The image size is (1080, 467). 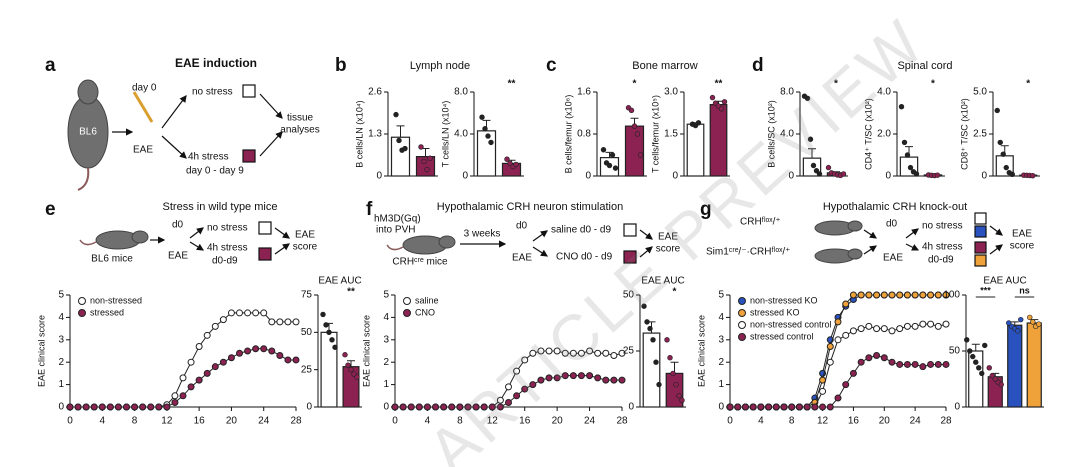 What do you see at coordinates (868, 134) in the screenshot?
I see `y-axis-label: CD4⁺ T/SC (x10²)` at bounding box center [868, 134].